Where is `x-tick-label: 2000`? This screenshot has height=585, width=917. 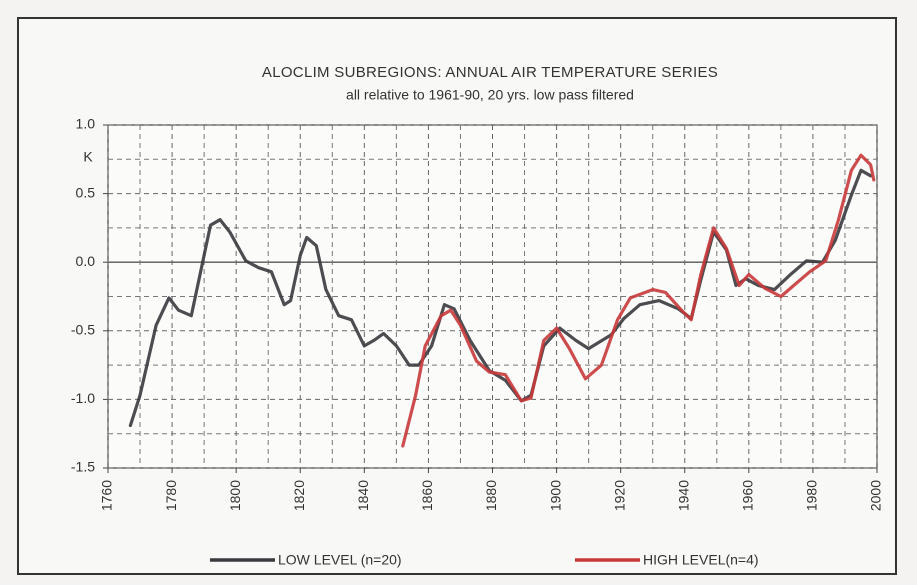
x-tick-label: 2000 is located at coordinates (876, 495).